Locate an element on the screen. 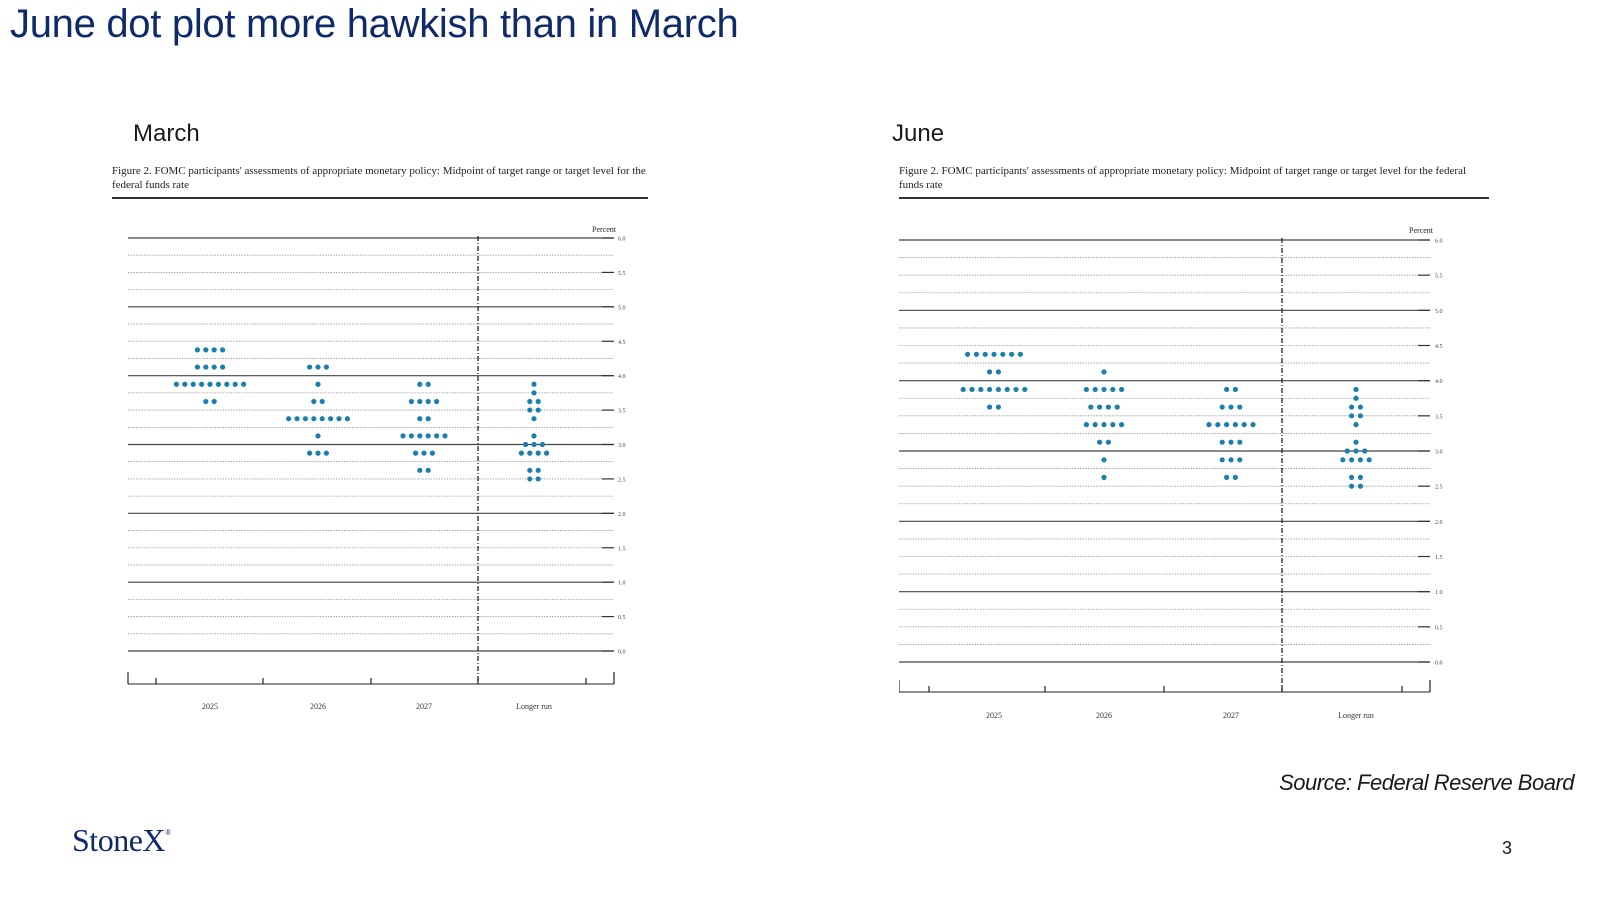  x-tick-label: 2027 is located at coordinates (424, 706).